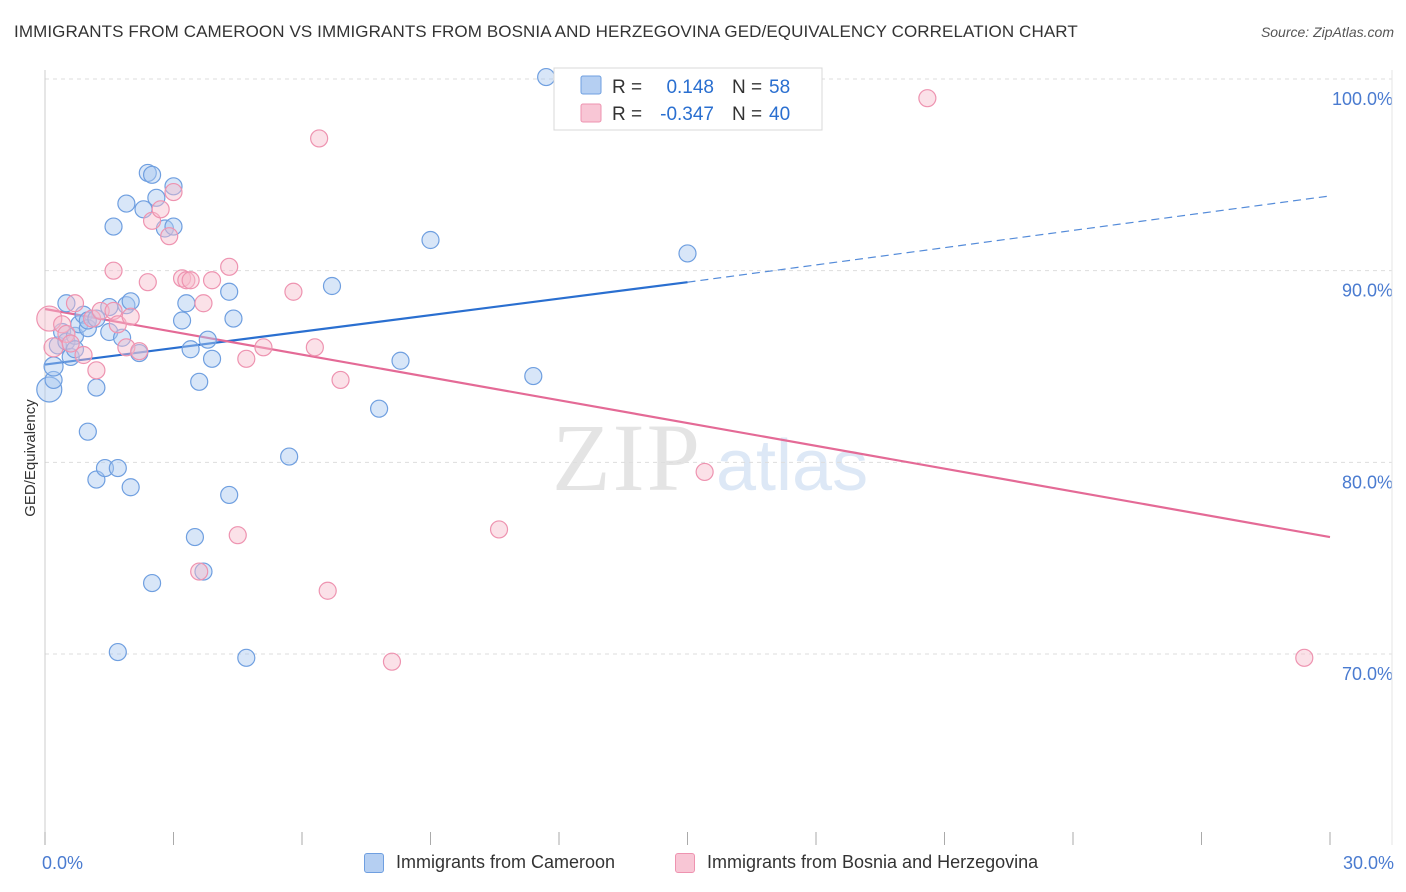  I want to click on legend-label-bosnia: Immigrants from Bosnia and Herzegovina, so click(873, 862).